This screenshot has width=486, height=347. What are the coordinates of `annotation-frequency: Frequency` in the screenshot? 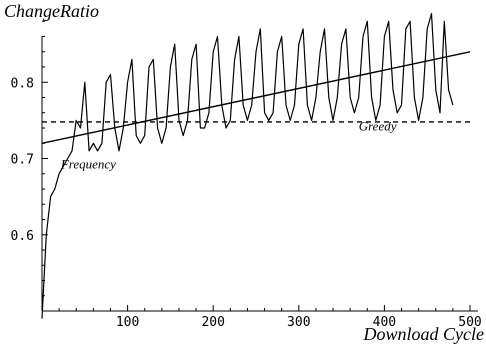 It's located at (88, 163).